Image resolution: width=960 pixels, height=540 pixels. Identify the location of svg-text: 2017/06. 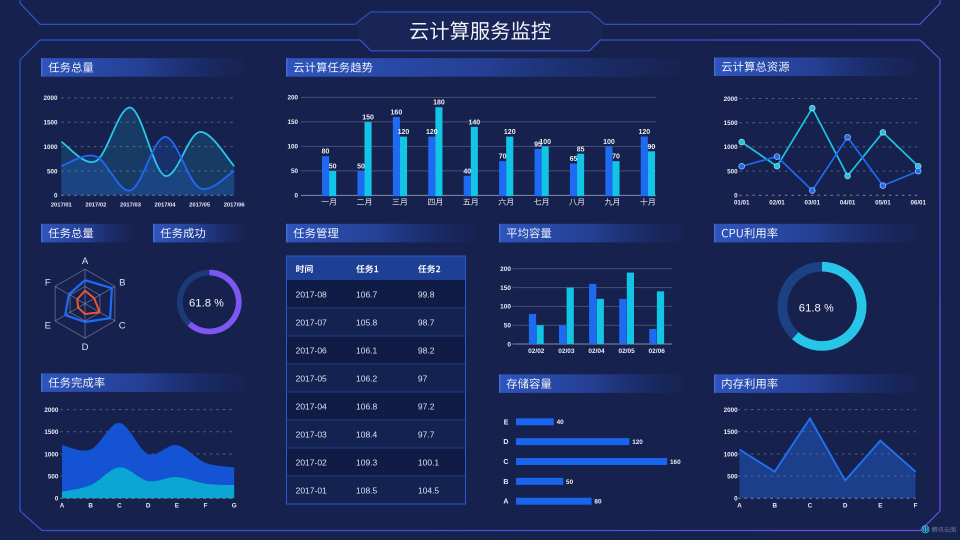
(235, 206).